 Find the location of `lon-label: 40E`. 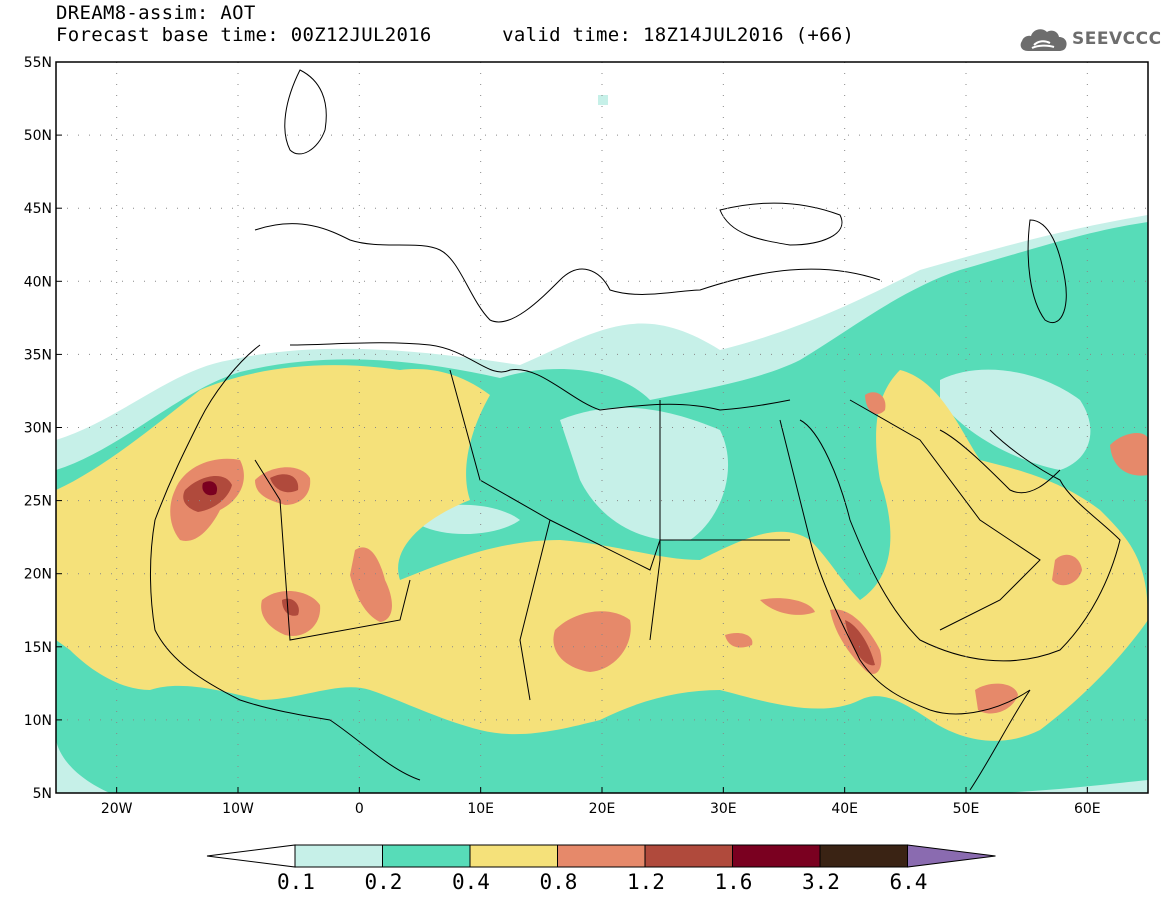

lon-label: 40E is located at coordinates (844, 809).